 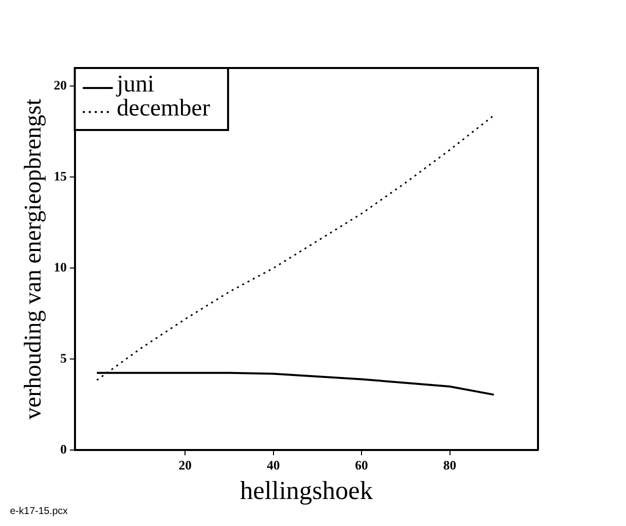 I want to click on x-tick-label: 80, so click(x=449, y=464).